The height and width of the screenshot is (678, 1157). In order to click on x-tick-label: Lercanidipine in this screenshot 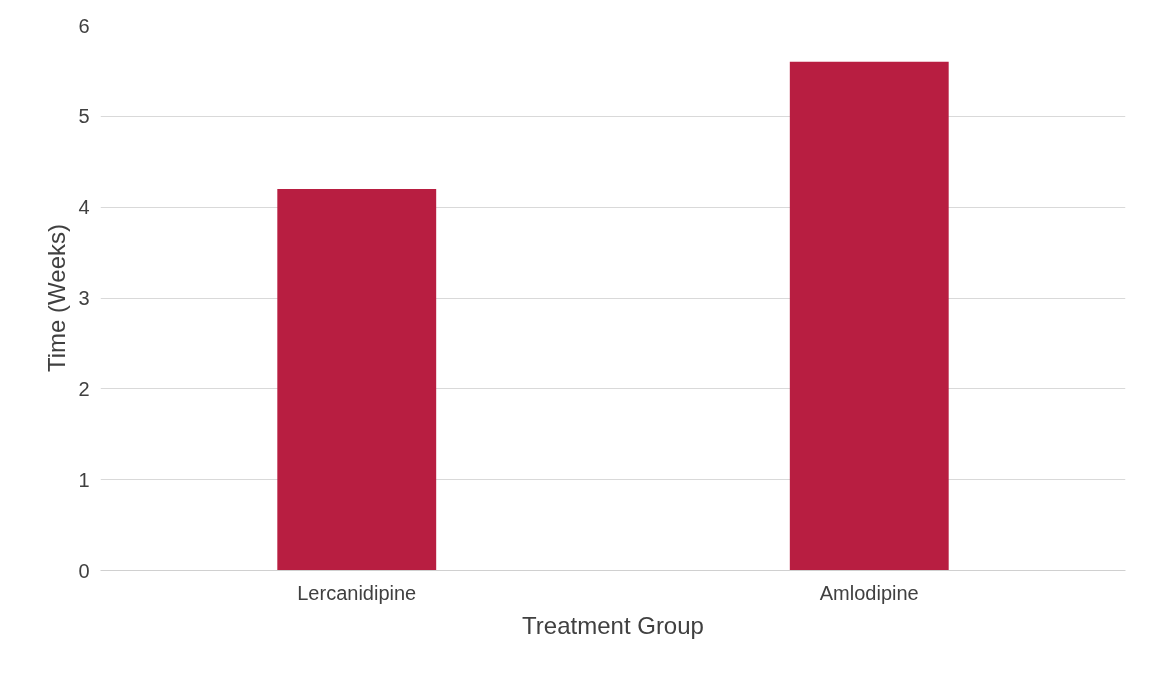, I will do `click(357, 592)`.